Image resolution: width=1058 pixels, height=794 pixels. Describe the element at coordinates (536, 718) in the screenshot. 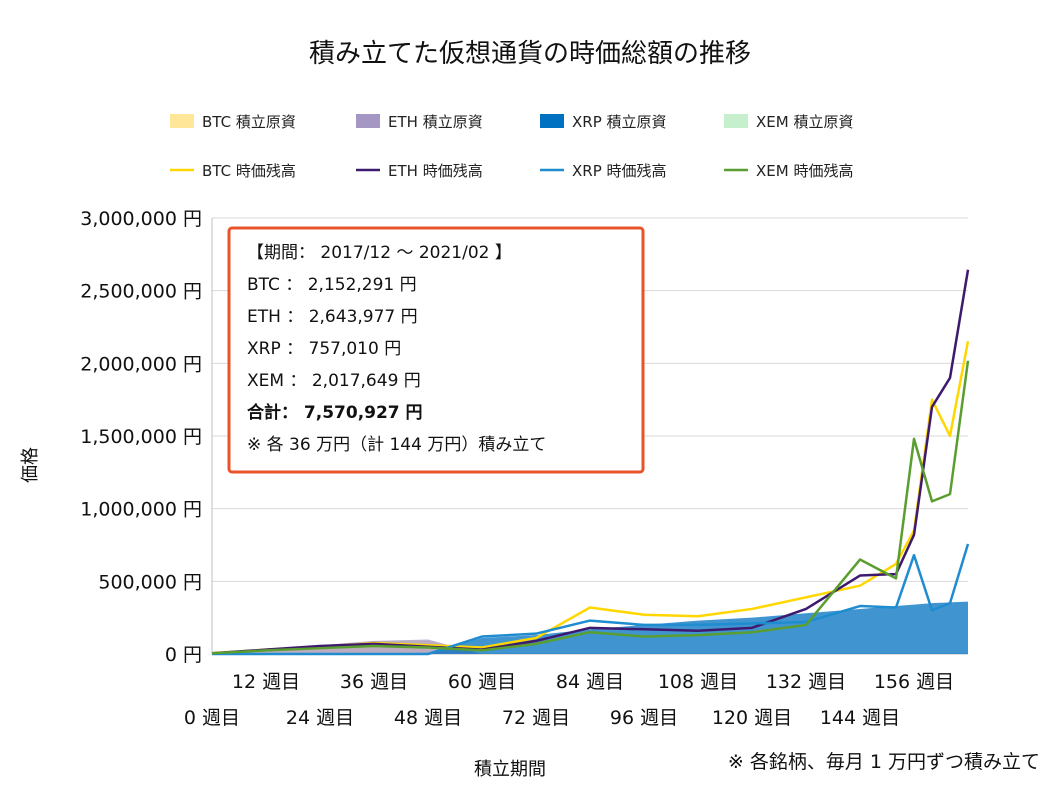

I see `x-tick-label: 72 週目` at that location.